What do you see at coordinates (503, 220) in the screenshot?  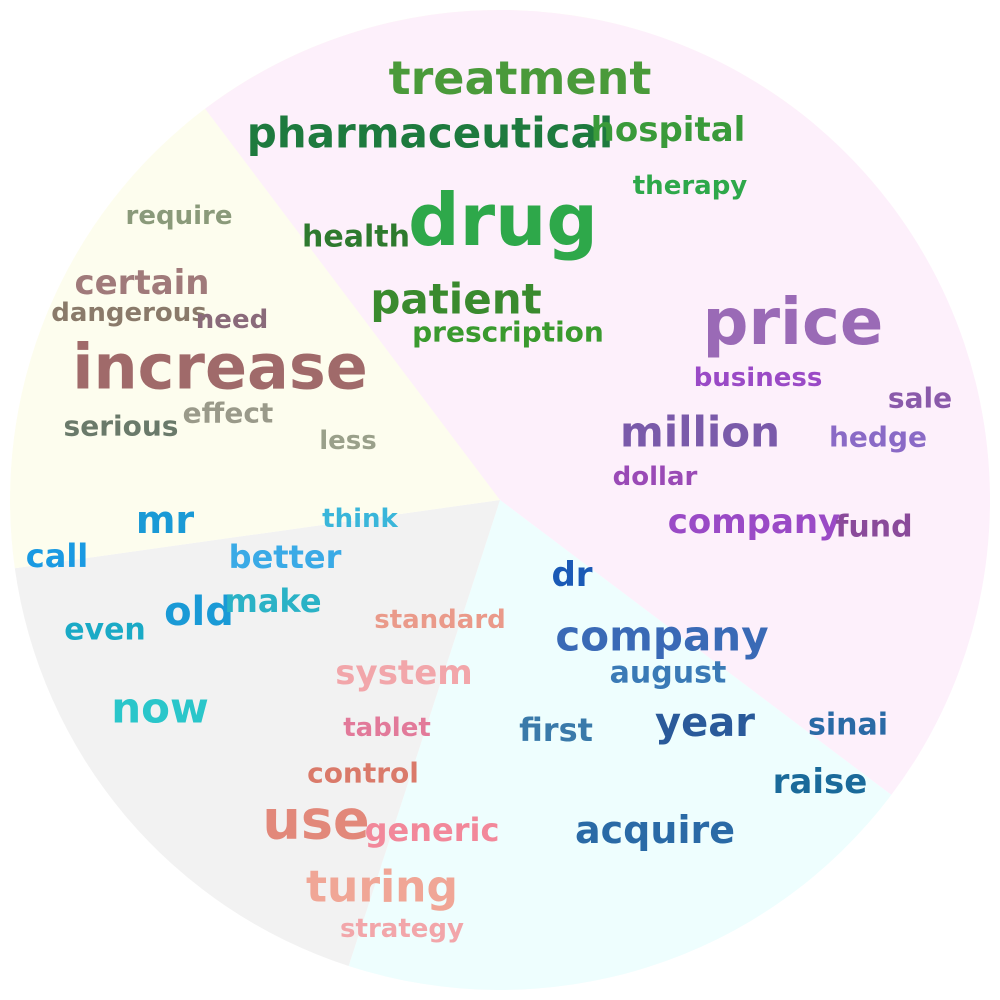 I see `word-drug: drug` at bounding box center [503, 220].